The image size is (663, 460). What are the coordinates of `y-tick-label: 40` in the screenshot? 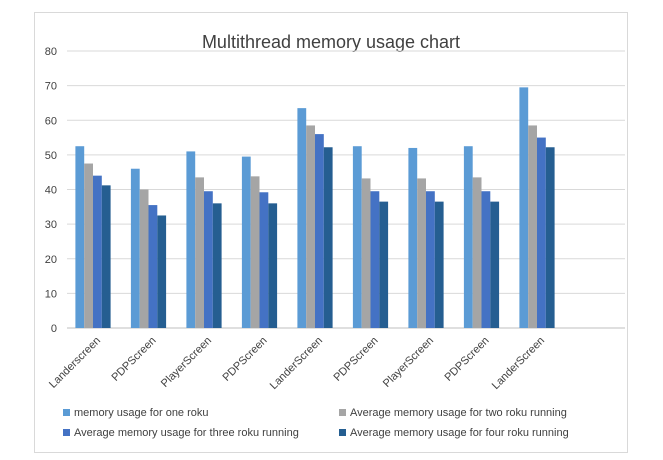 It's located at (51, 191).